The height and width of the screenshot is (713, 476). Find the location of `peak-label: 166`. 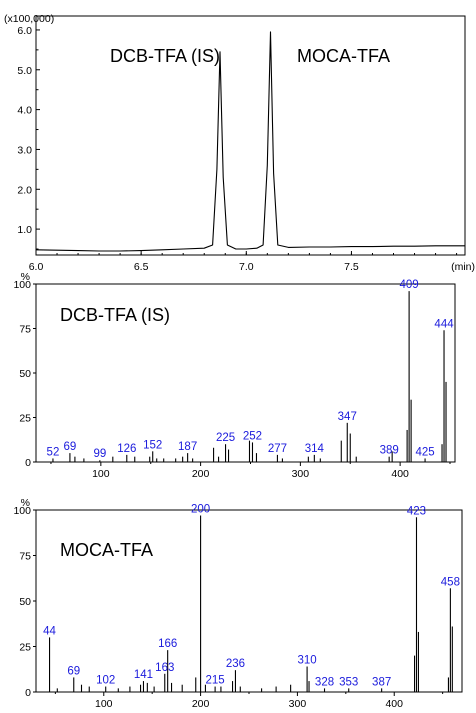

peak-label: 166 is located at coordinates (167, 644).